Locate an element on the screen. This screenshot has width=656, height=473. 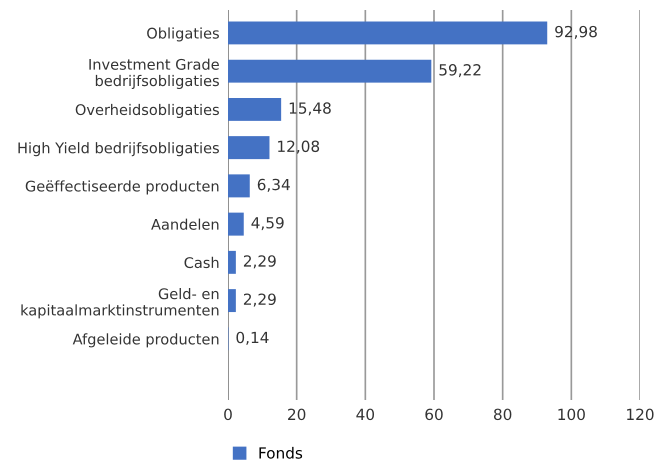
y-tick-label: Aandelen is located at coordinates (184, 224).